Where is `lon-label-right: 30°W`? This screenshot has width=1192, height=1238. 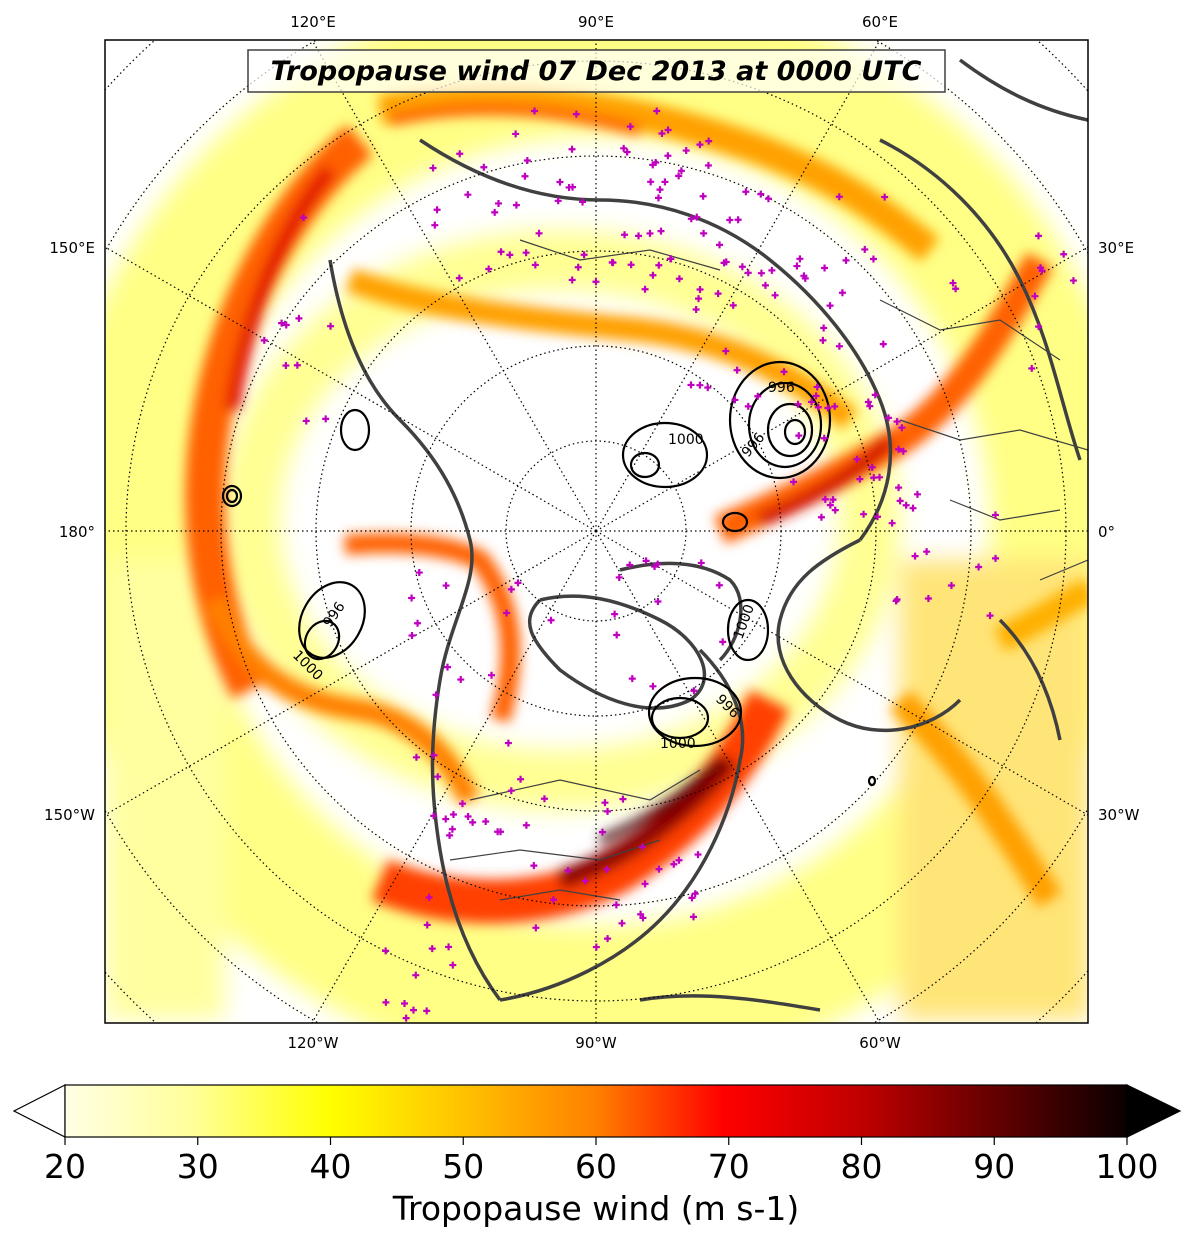
lon-label-right: 30°W is located at coordinates (1119, 815).